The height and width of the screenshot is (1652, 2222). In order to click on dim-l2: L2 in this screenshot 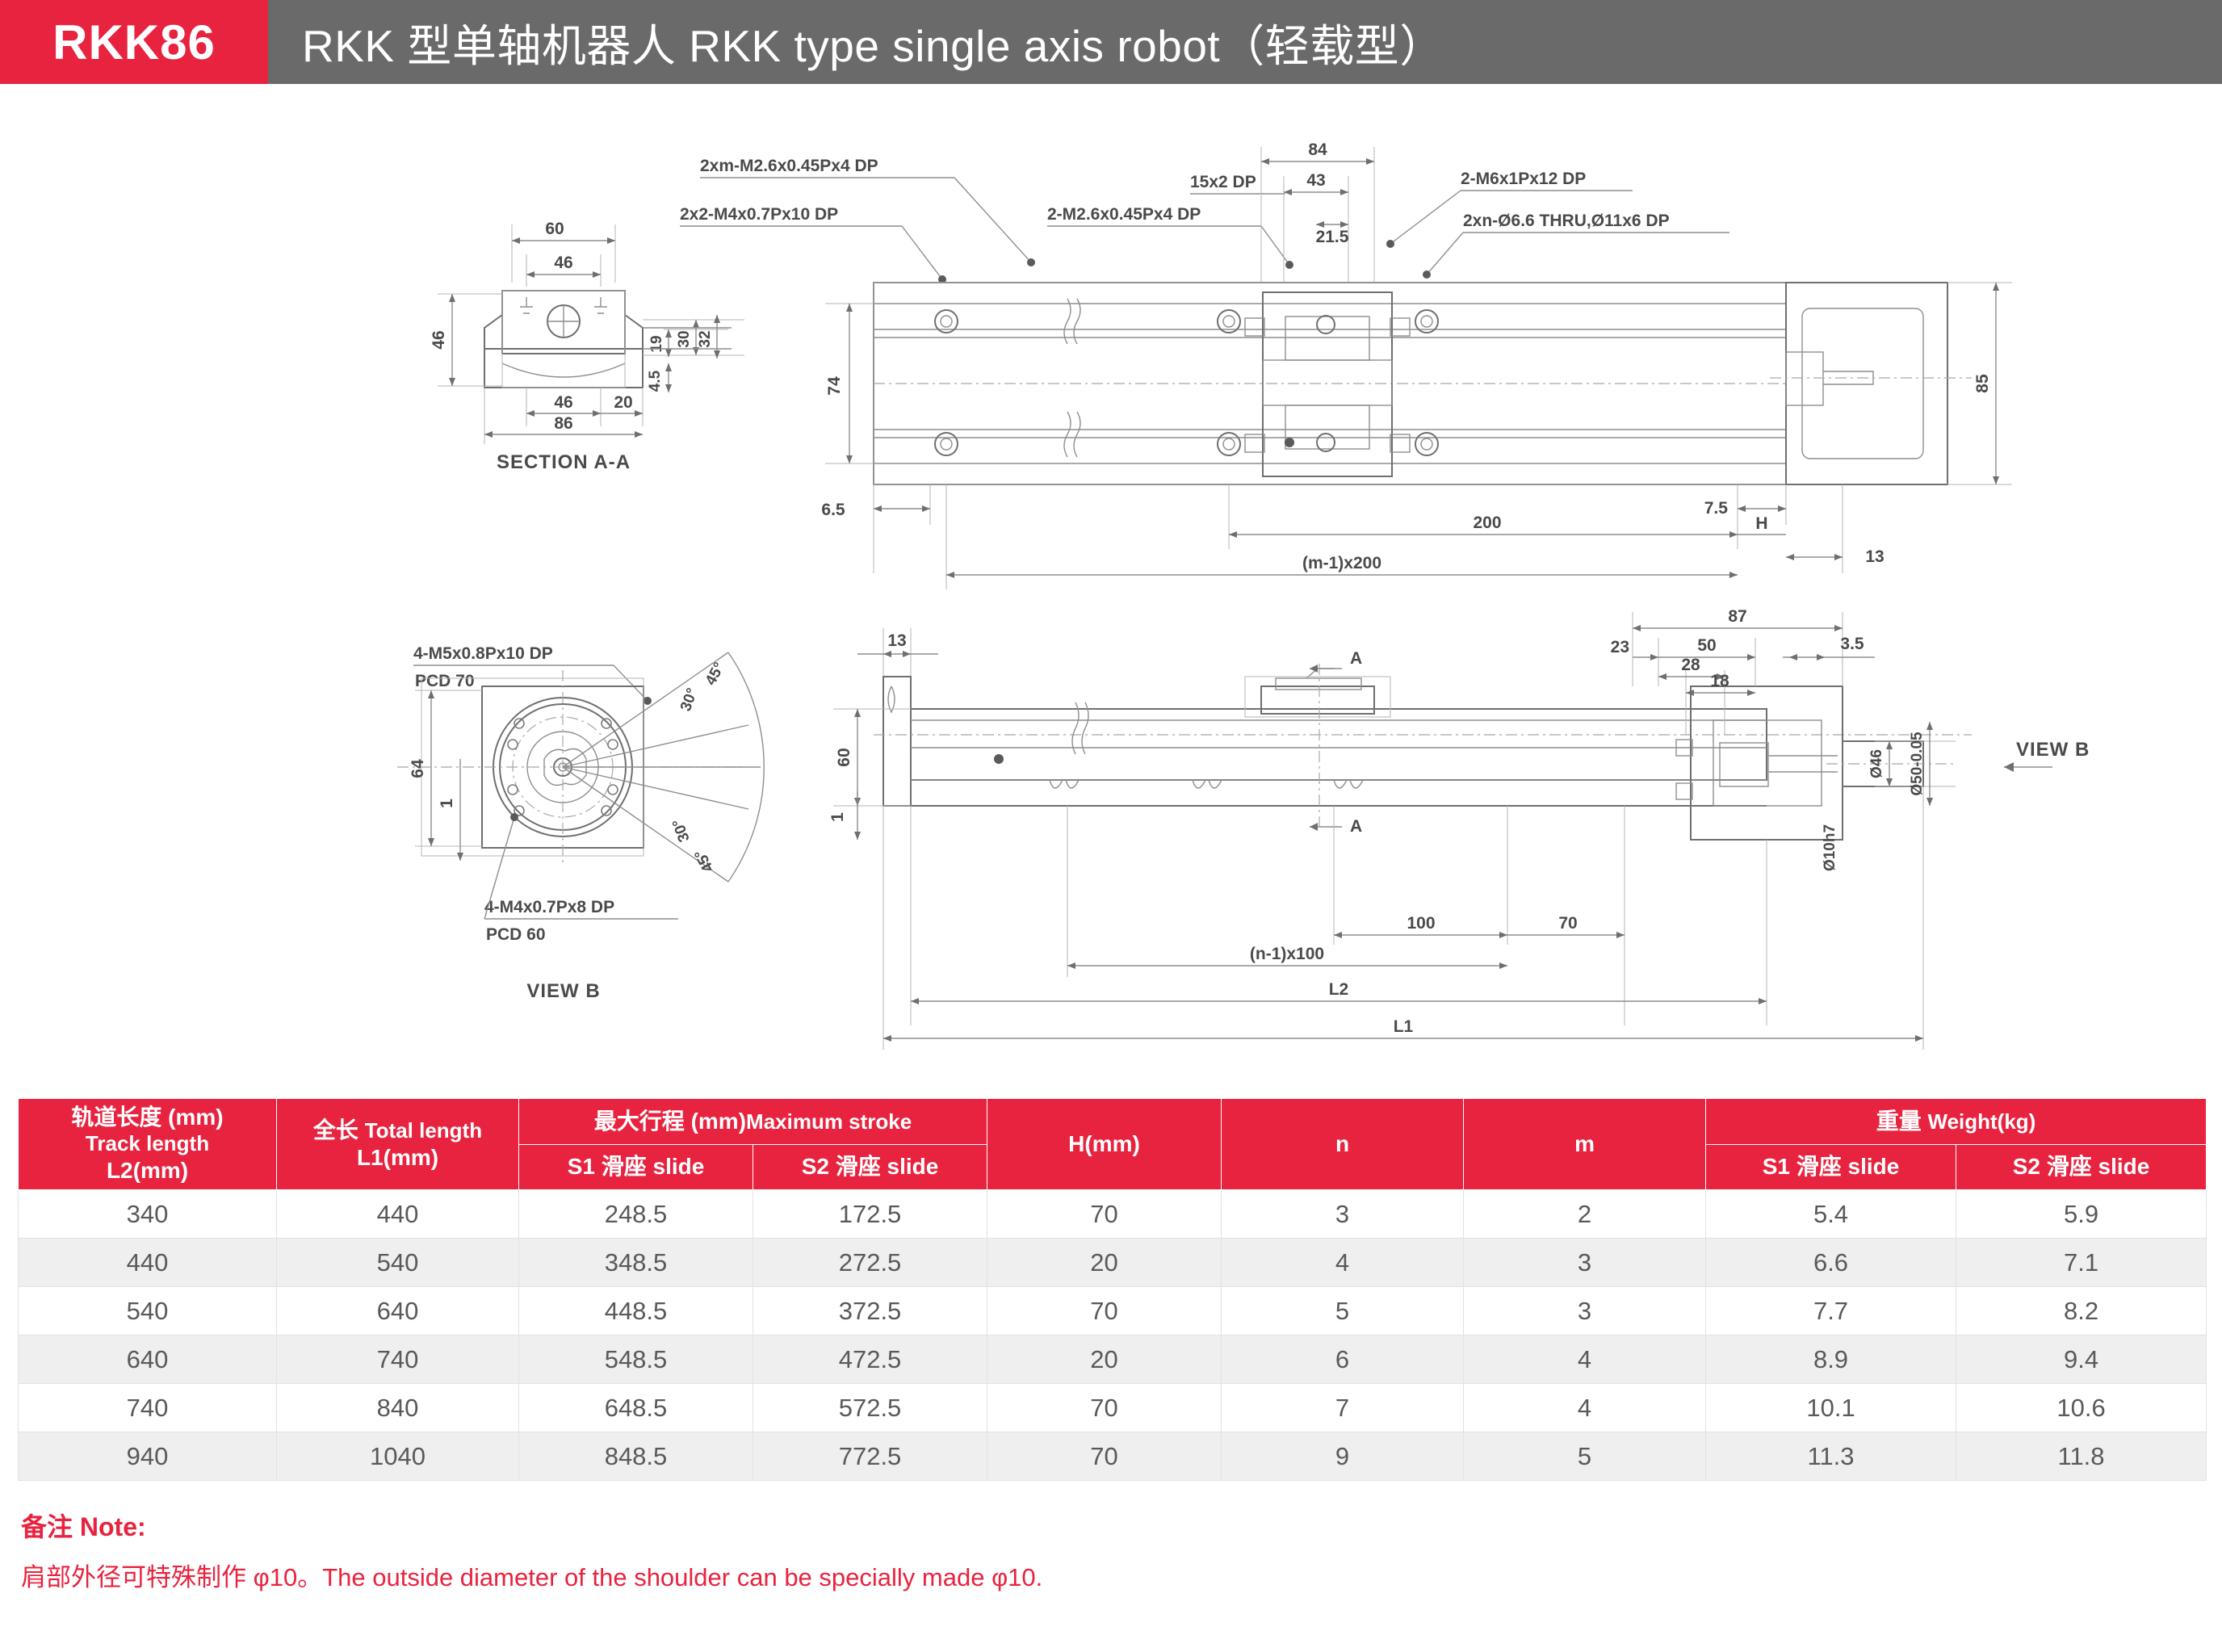, I will do `click(1339, 989)`.